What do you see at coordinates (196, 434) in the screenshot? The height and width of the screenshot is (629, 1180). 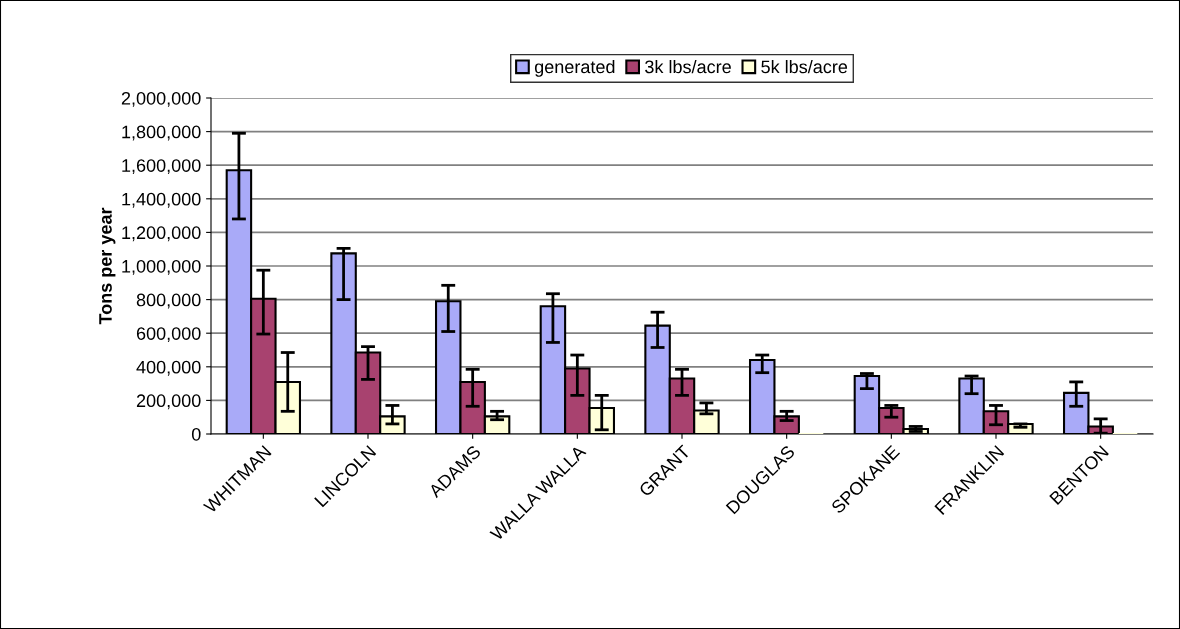 I see `y-tick-label: 0` at bounding box center [196, 434].